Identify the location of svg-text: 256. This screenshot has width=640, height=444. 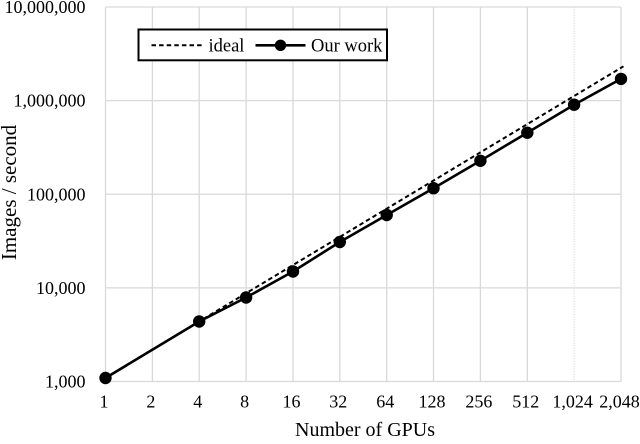
(478, 402).